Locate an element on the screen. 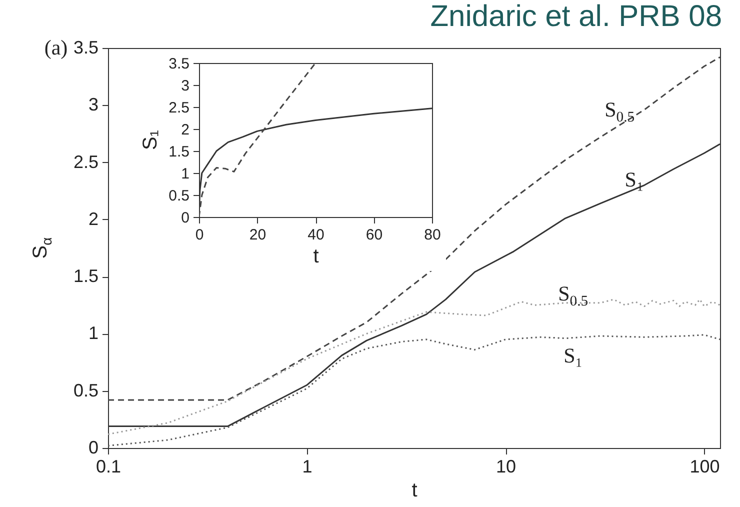 The image size is (740, 507). x-tick-label: 60 is located at coordinates (374, 235).